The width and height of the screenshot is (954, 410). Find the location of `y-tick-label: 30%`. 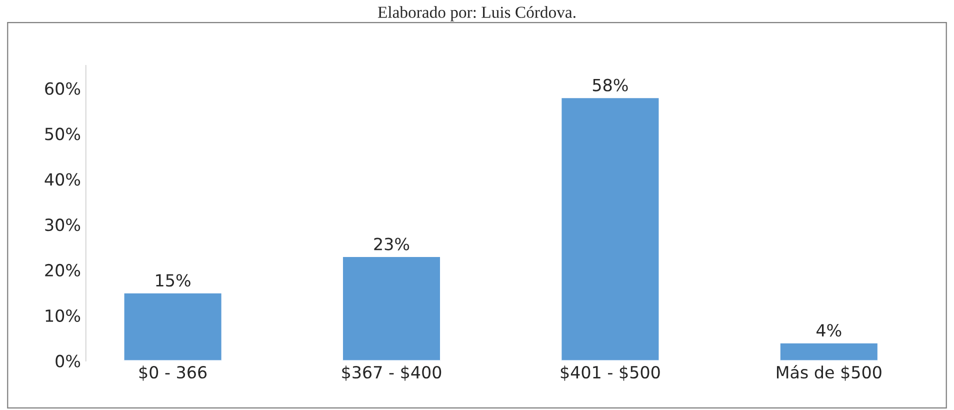

y-tick-label: 30% is located at coordinates (62, 225).